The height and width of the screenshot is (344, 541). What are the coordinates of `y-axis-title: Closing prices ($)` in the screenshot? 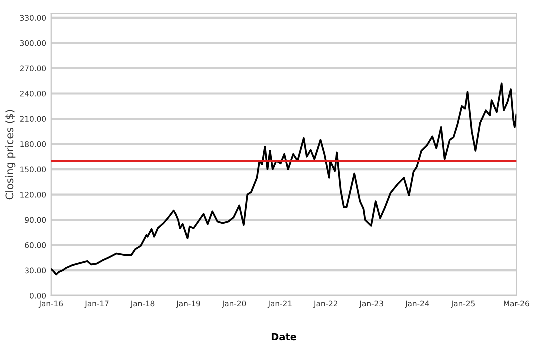 It's located at (11, 155).